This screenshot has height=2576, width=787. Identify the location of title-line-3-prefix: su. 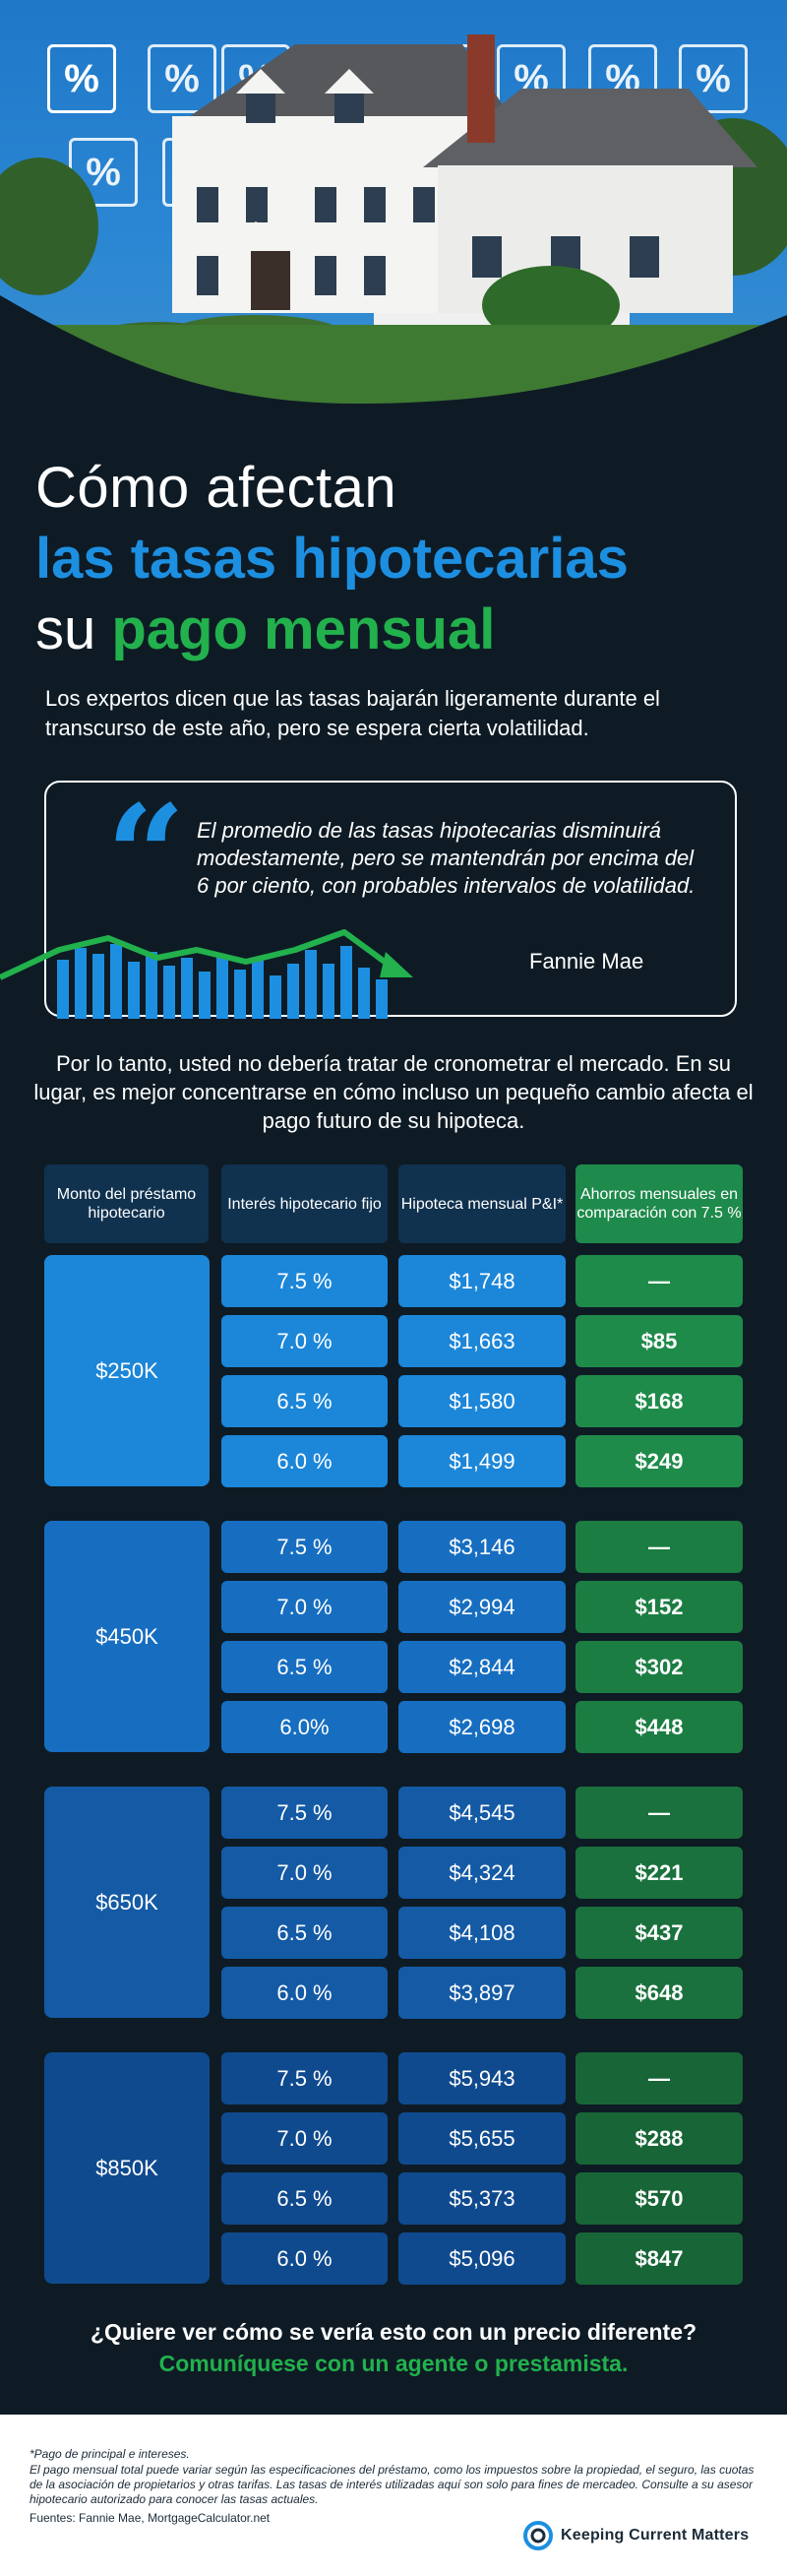
(74, 629).